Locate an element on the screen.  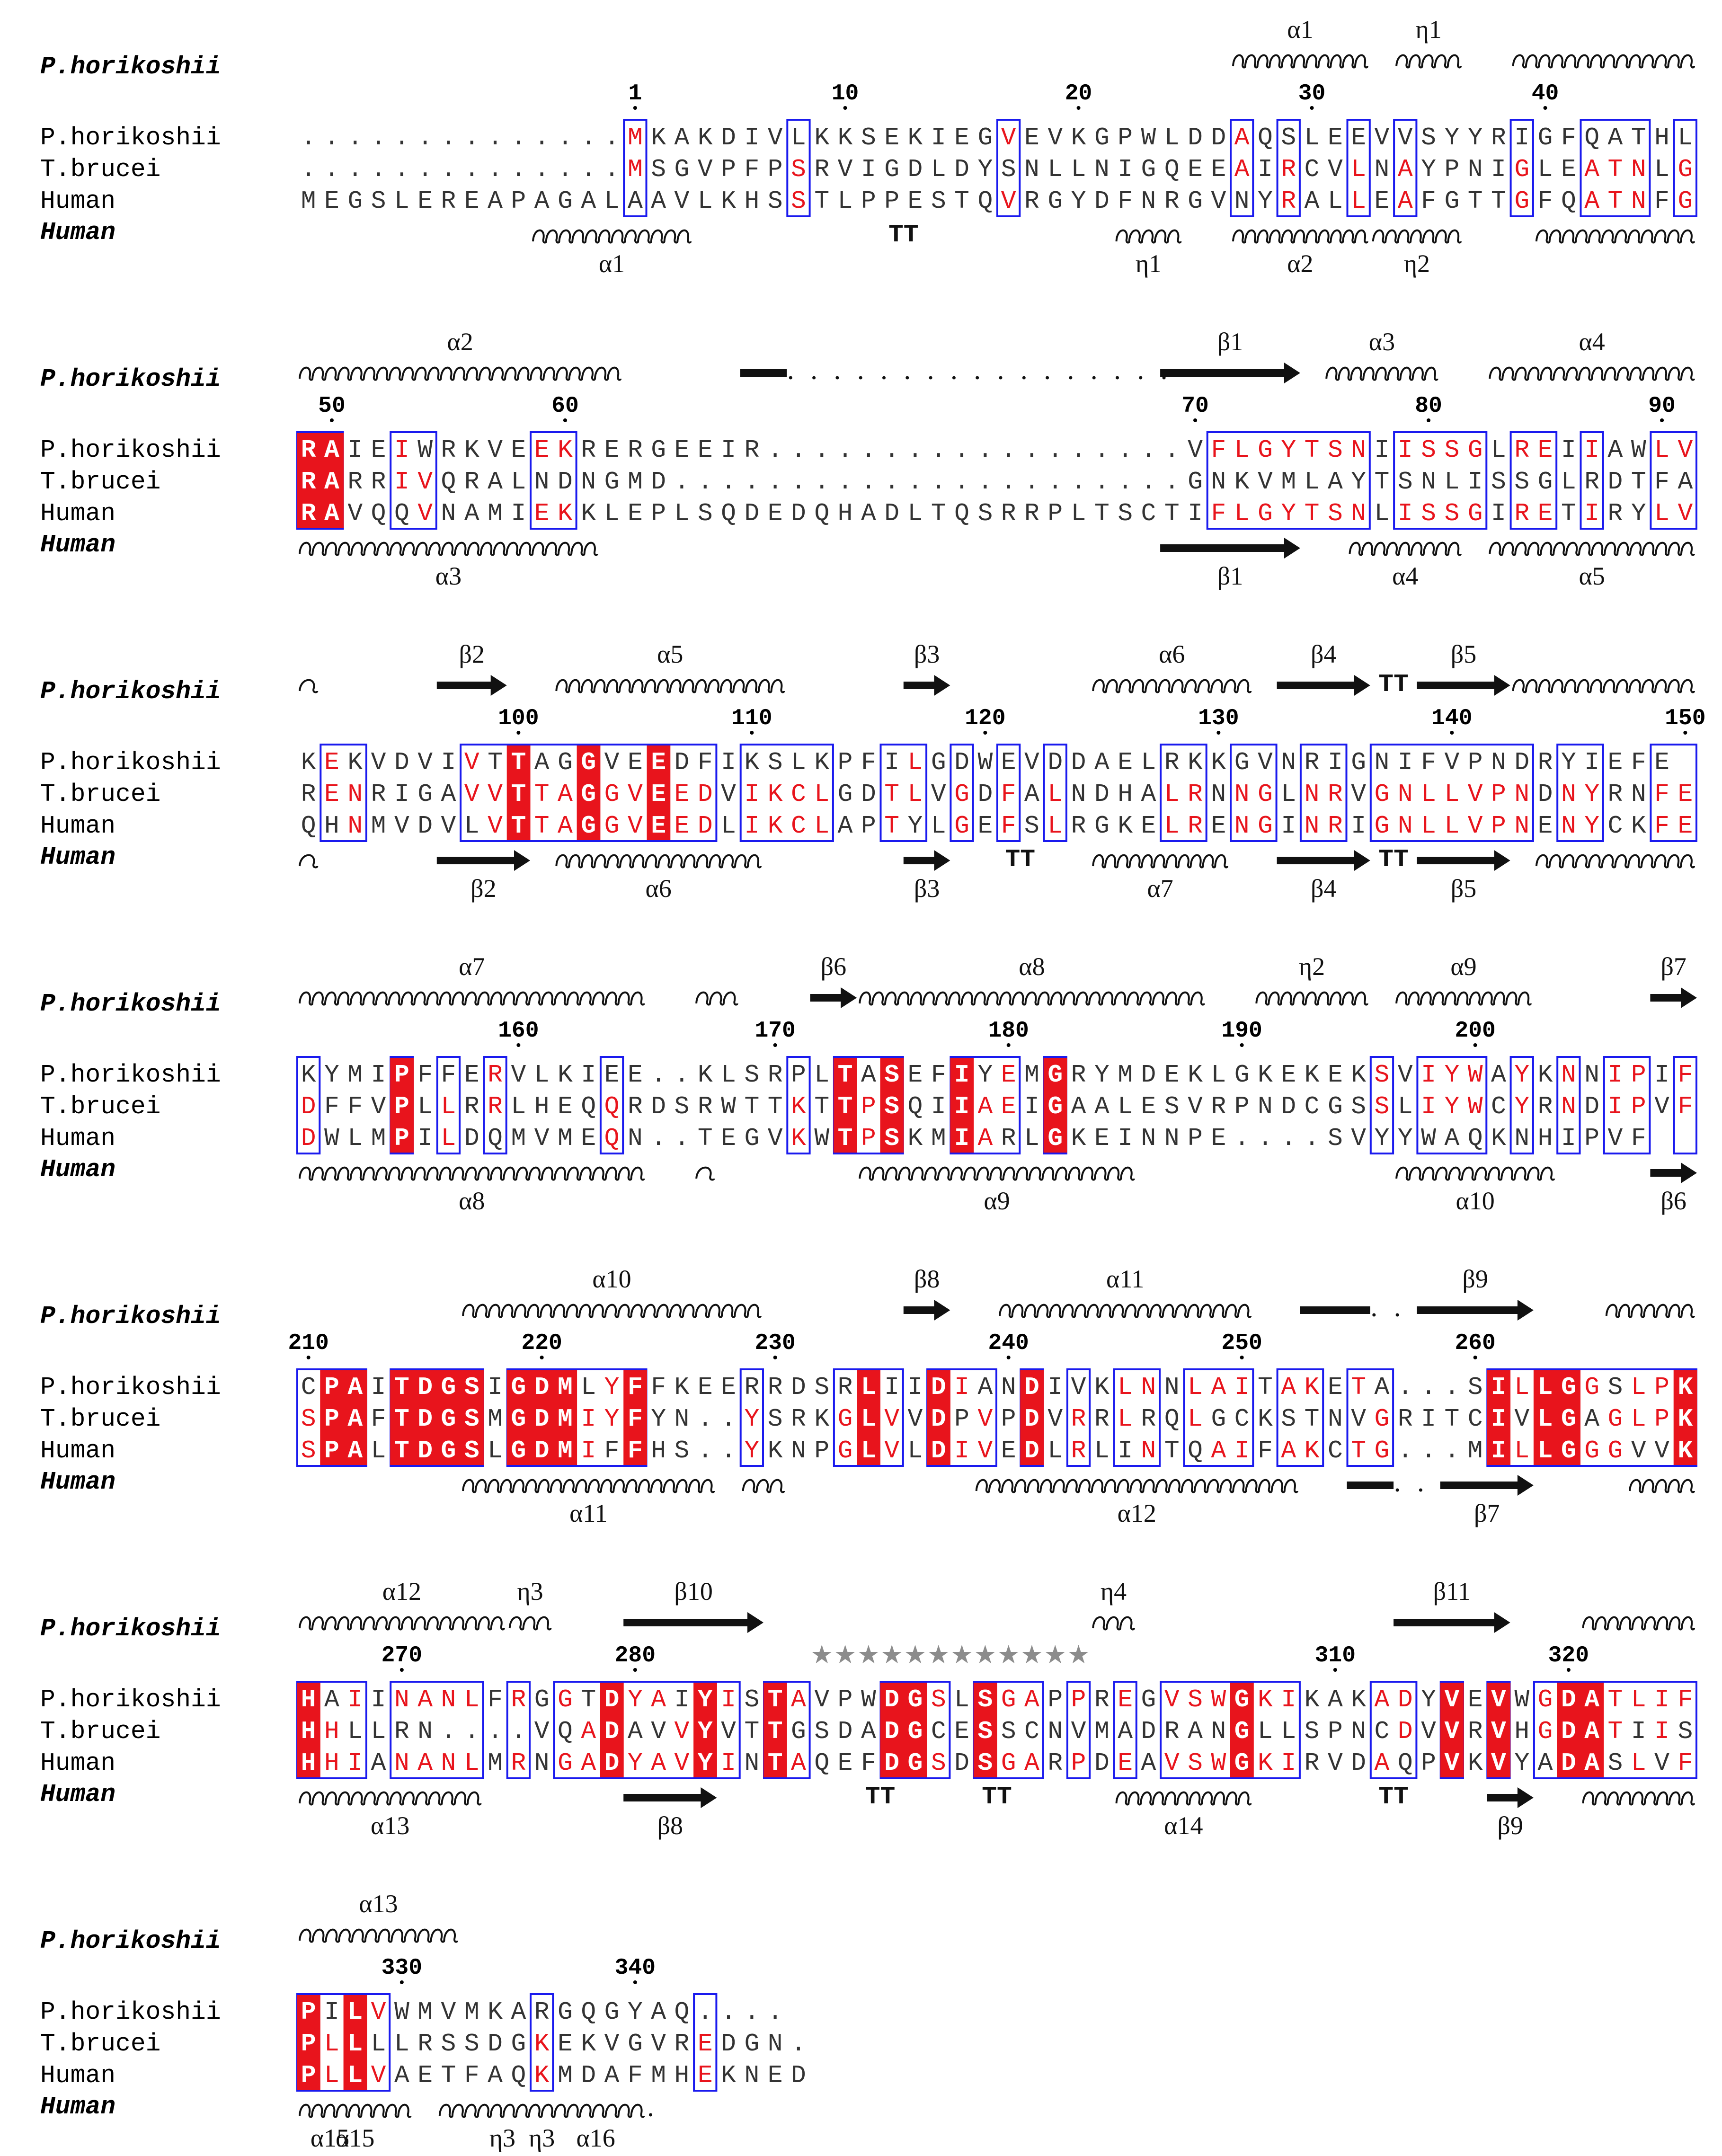
ss-top-η1-helix is located at coordinates (1428, 61).